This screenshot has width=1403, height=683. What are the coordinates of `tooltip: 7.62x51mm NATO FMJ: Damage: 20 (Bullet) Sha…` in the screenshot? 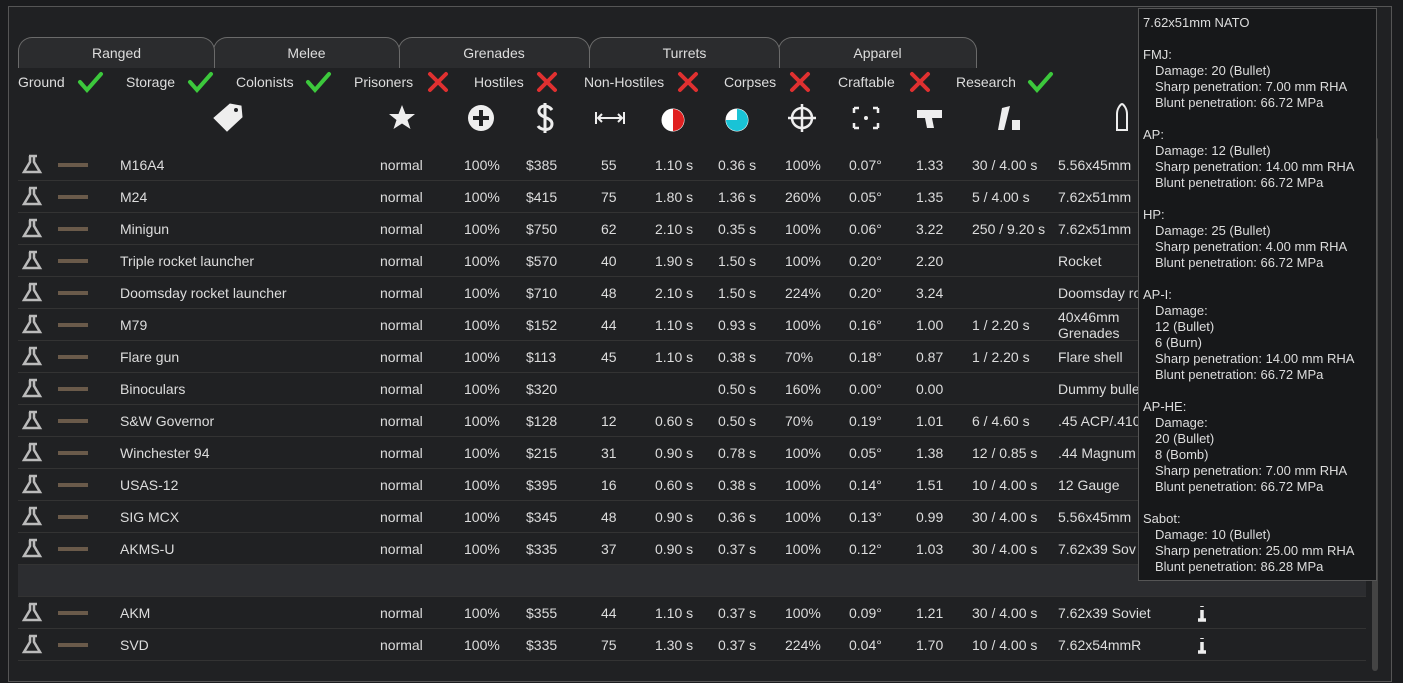 It's located at (1257, 294).